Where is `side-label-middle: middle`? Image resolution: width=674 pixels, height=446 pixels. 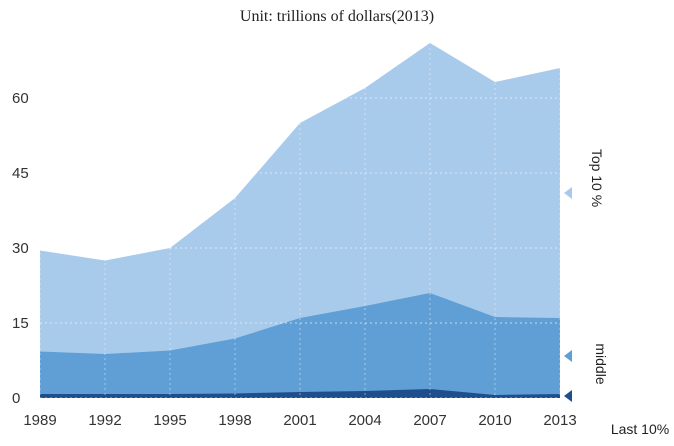
side-label-middle: middle is located at coordinates (601, 363).